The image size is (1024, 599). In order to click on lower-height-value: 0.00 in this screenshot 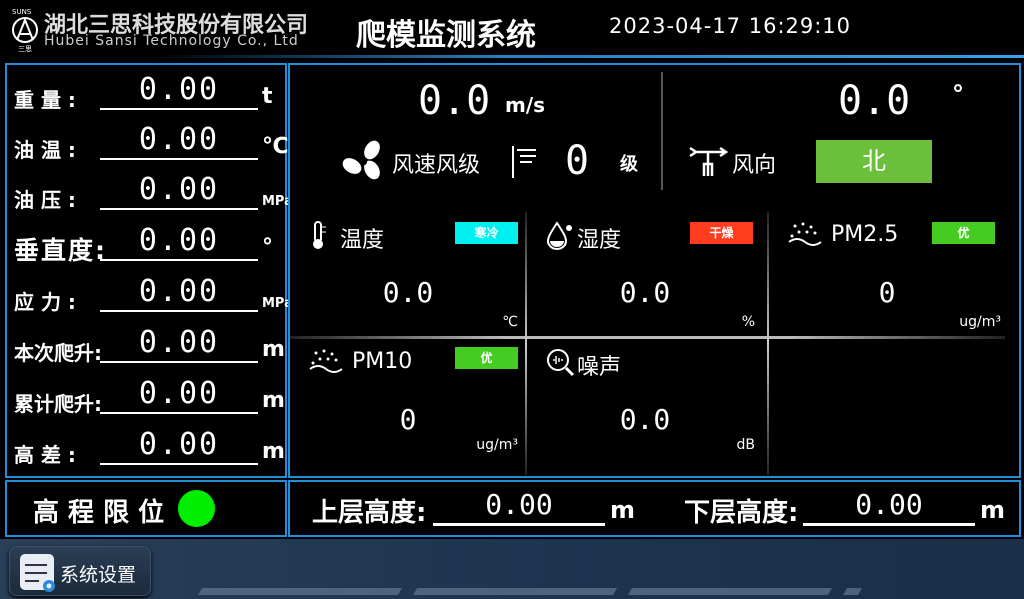, I will do `click(889, 507)`.